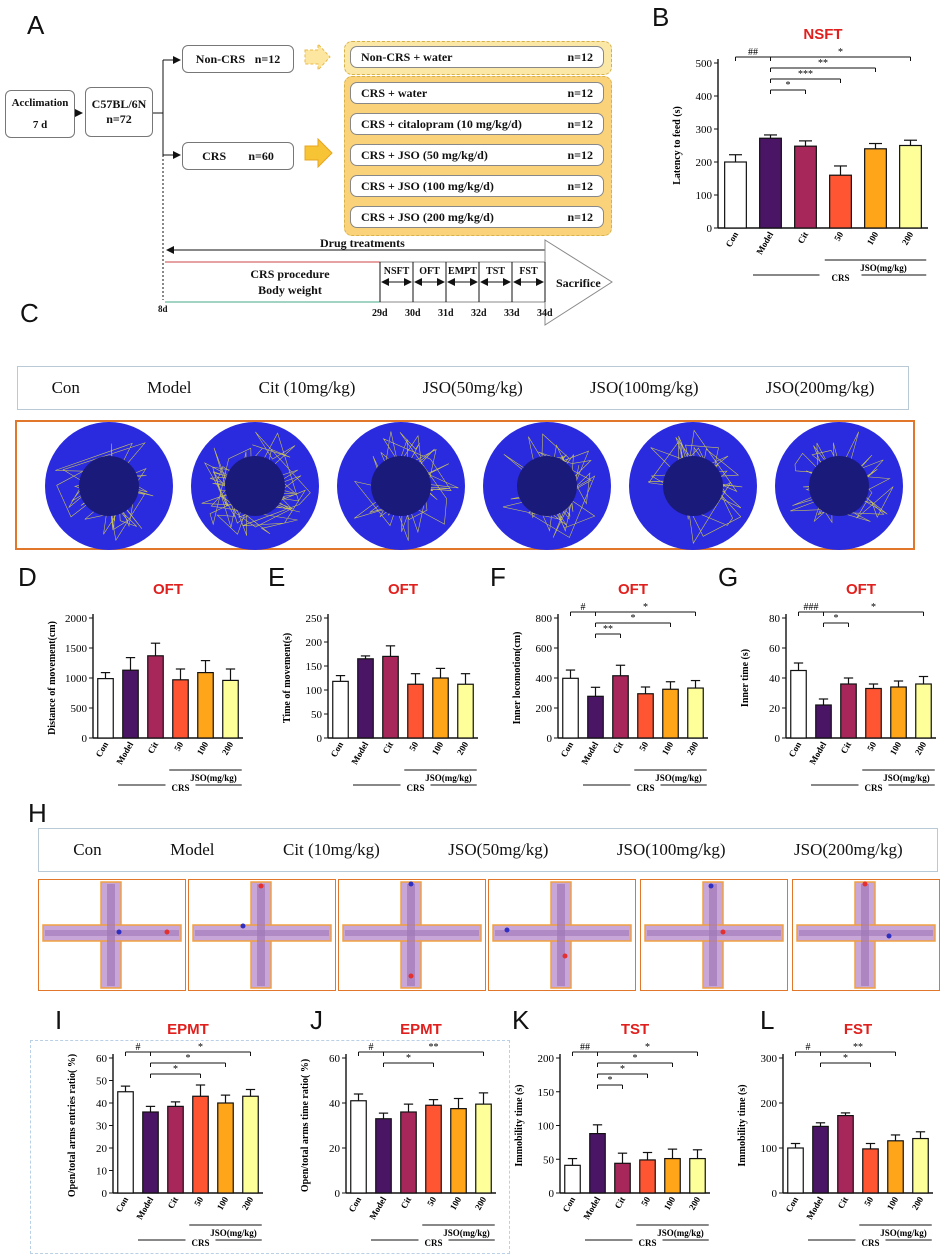 The width and height of the screenshot is (948, 1257). I want to click on x-tick-label-e: 200, so click(463, 748).